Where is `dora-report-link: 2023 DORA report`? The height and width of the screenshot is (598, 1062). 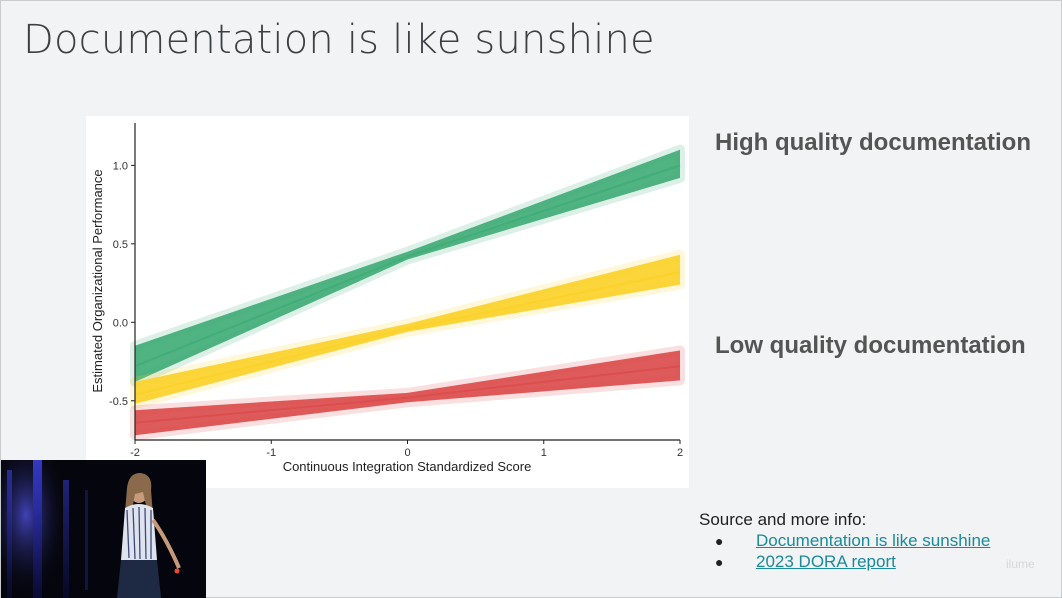 dora-report-link: 2023 DORA report is located at coordinates (826, 561).